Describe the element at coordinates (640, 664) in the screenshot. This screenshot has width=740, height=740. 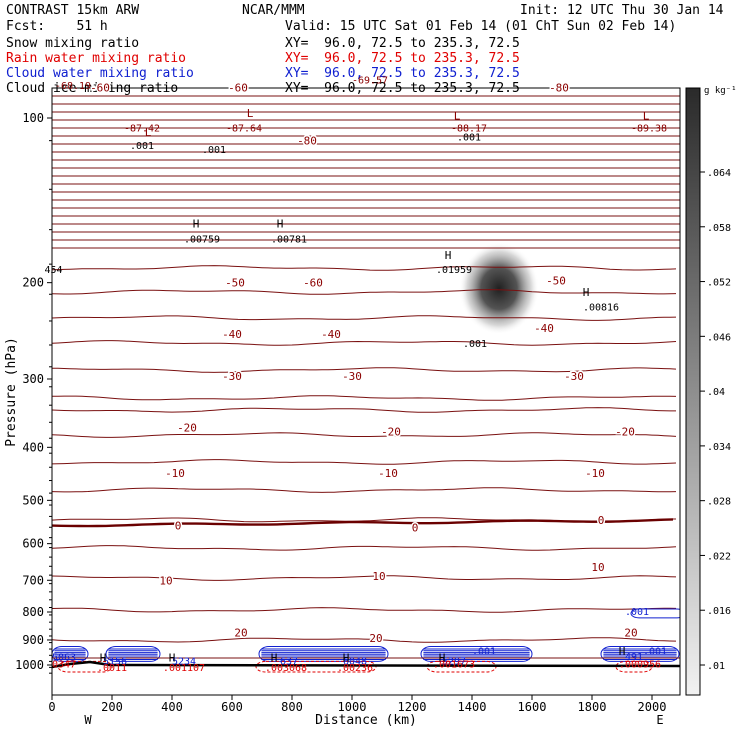
I see `extrema-value-label: .000956` at that location.